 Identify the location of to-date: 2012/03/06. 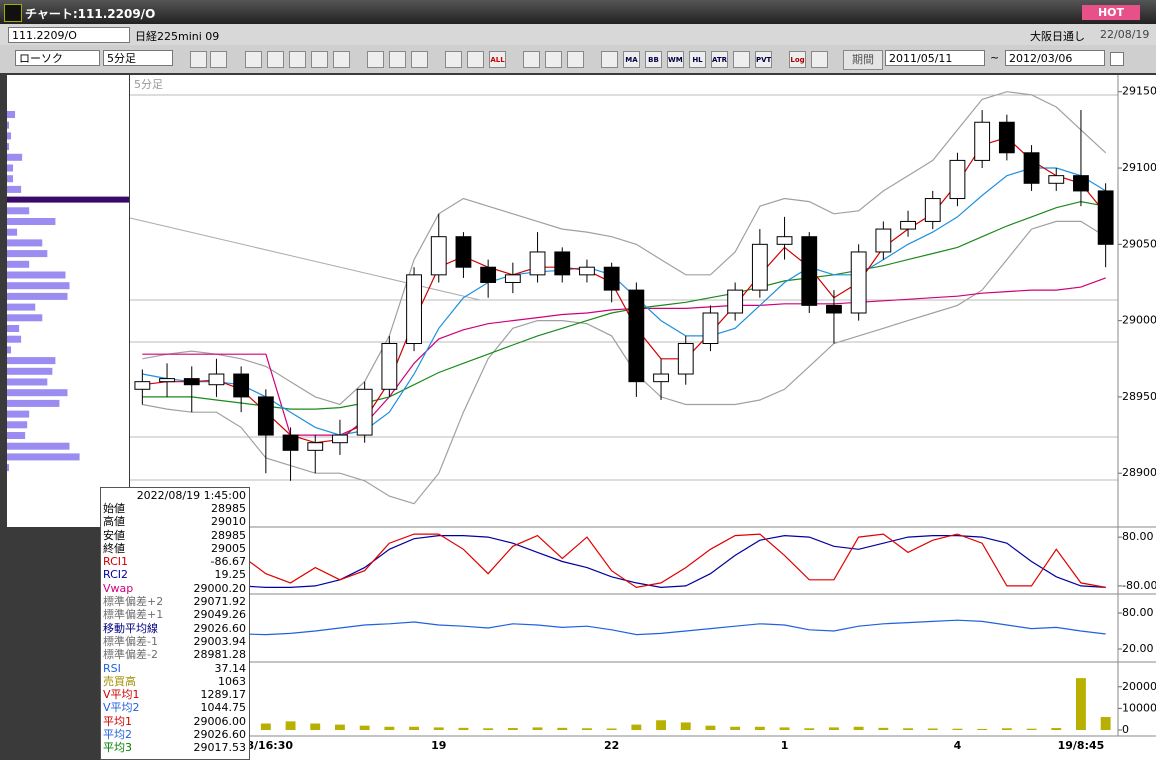
(1055, 58).